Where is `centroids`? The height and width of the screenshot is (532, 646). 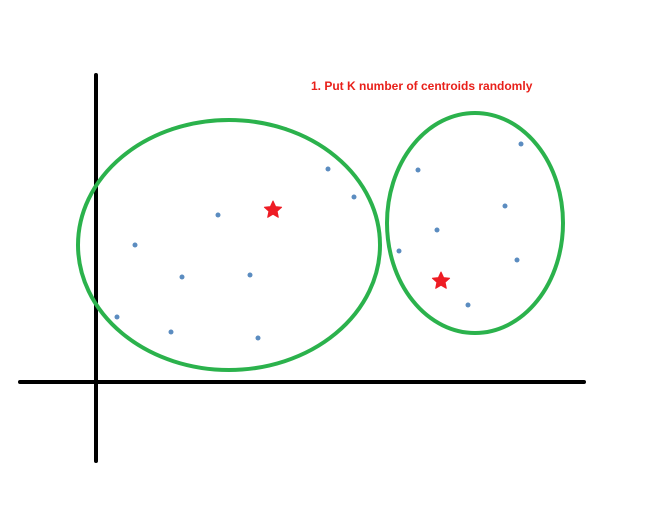
centroids is located at coordinates (357, 244).